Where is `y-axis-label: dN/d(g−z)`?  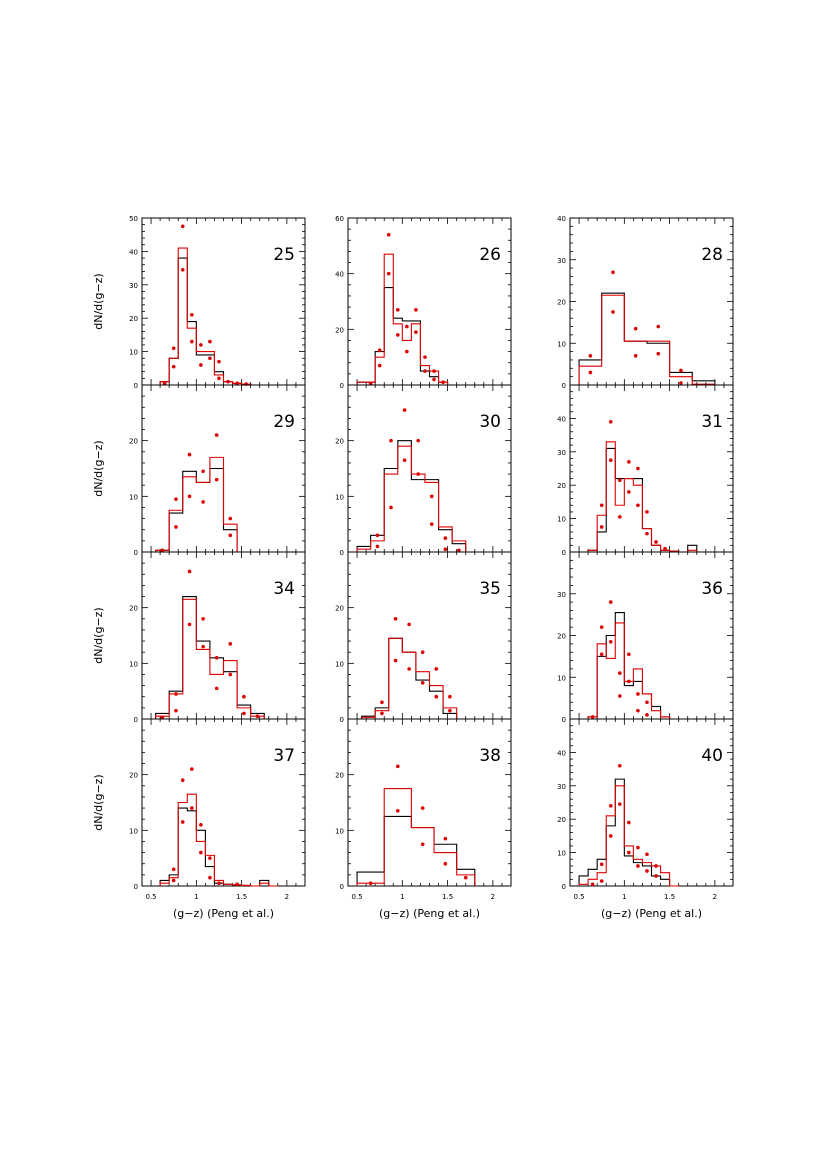
y-axis-label: dN/d(g−z) is located at coordinates (98, 301).